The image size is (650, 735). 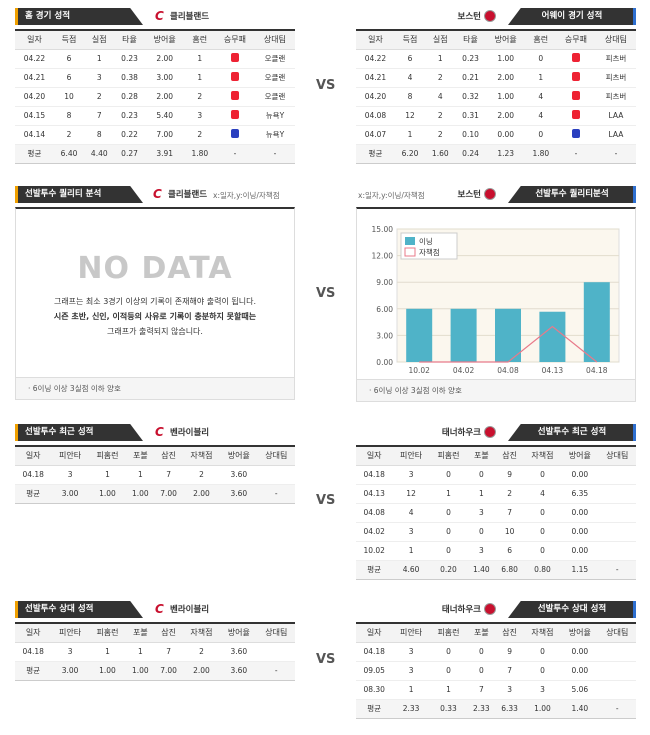 What do you see at coordinates (70, 456) in the screenshot?
I see `column-header: 피안타` at bounding box center [70, 456].